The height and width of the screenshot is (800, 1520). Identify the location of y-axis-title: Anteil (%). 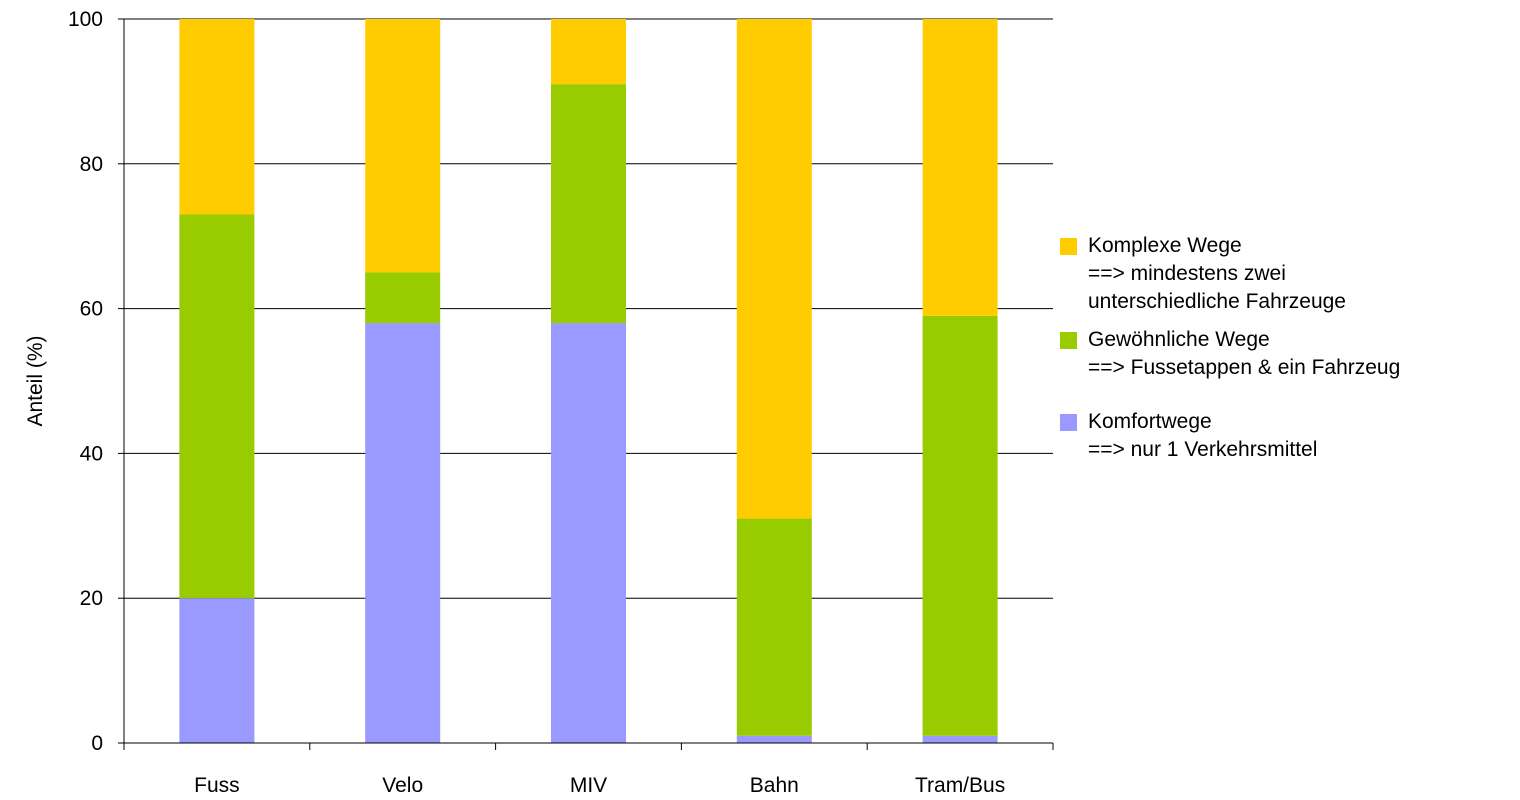
(35, 380).